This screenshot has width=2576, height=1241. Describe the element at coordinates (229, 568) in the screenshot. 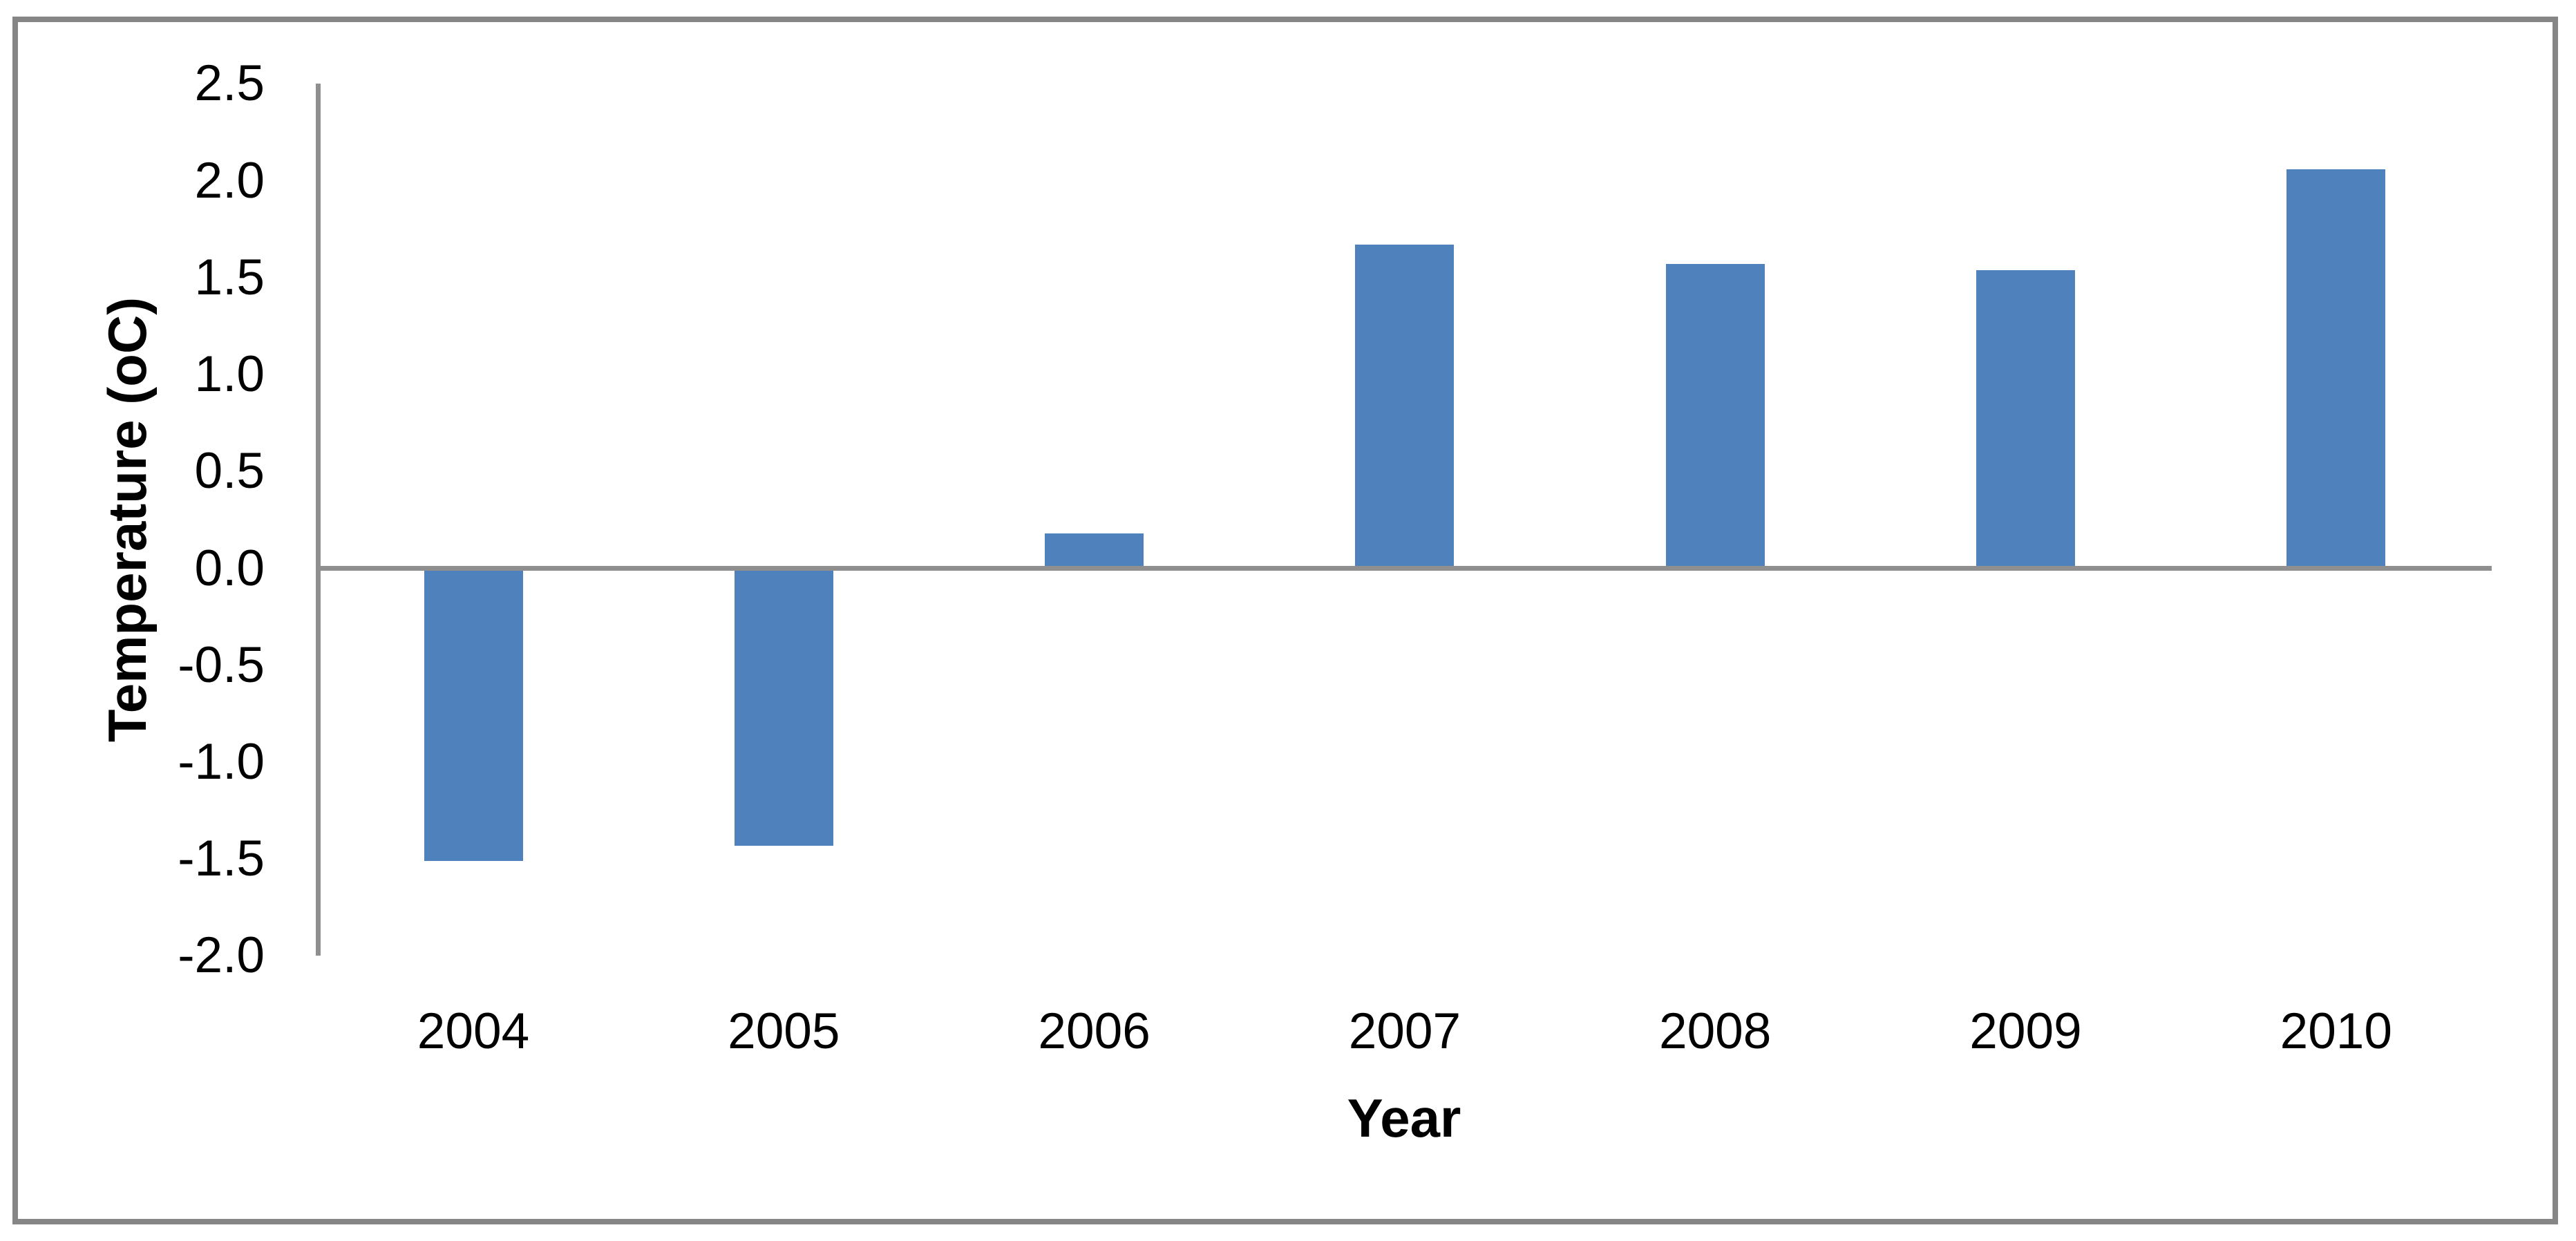

I see `y-tick-label: 0.0` at that location.